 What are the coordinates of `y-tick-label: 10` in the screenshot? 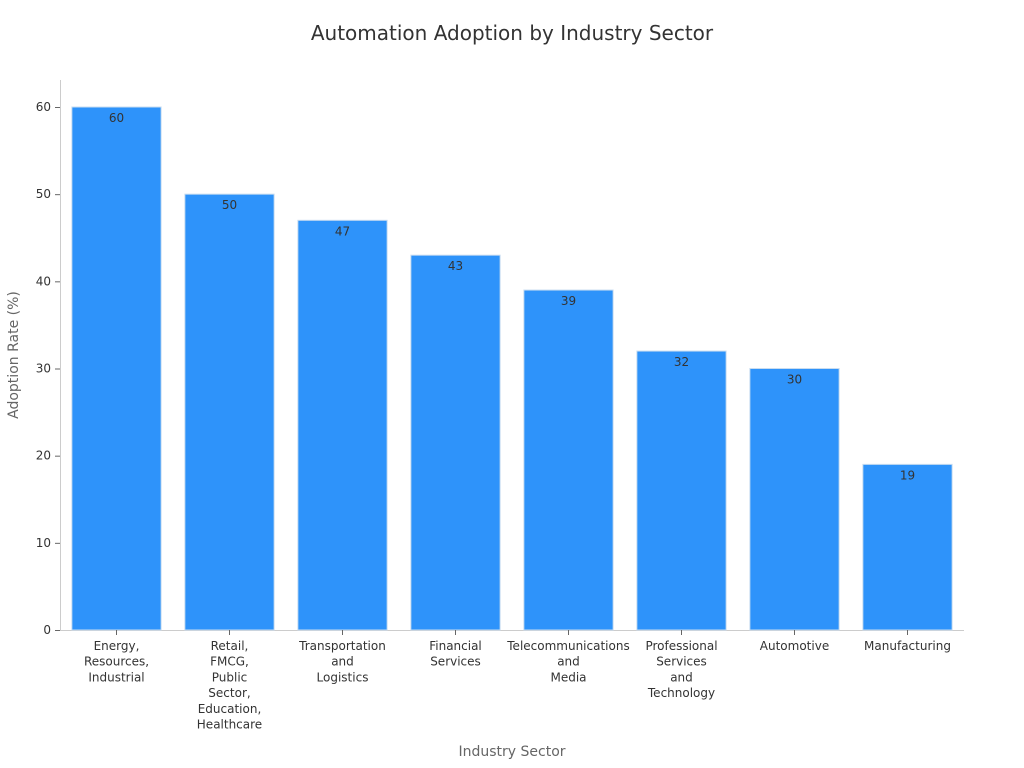 It's located at (43, 543).